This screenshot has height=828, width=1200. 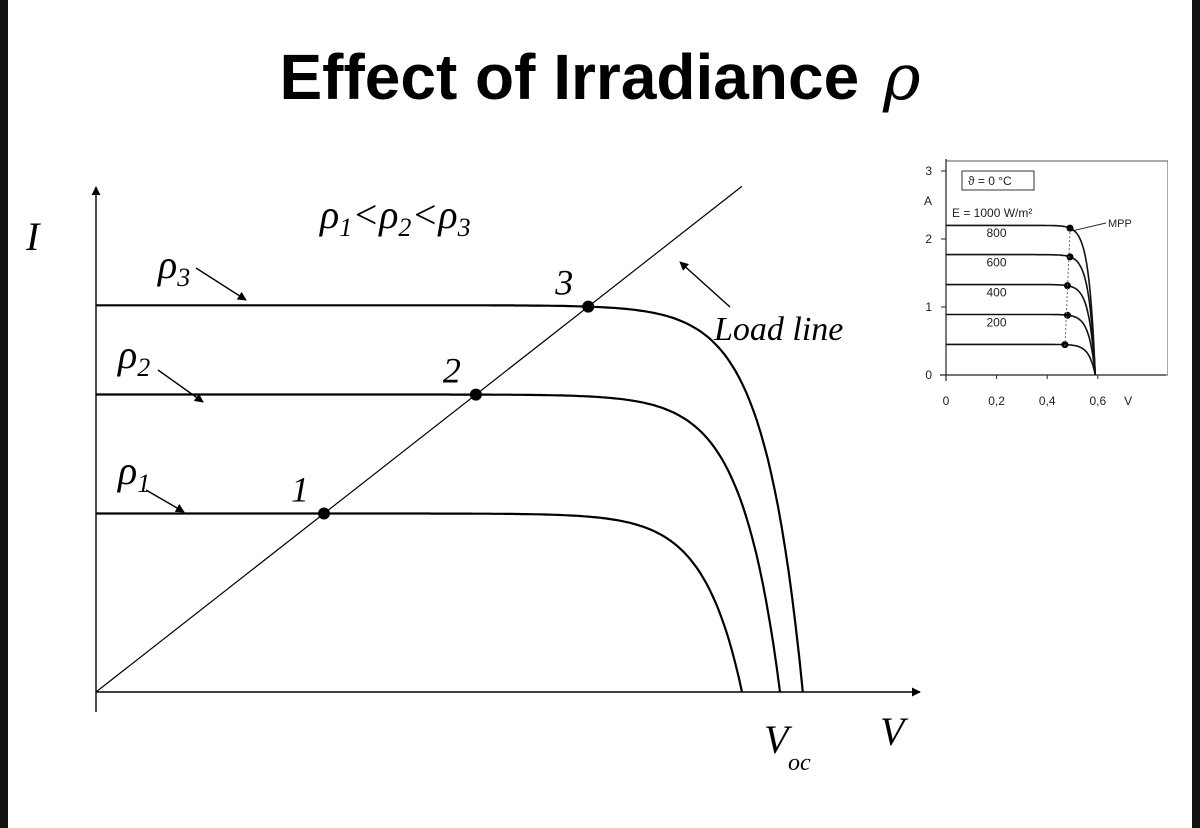 What do you see at coordinates (173, 267) in the screenshot?
I see `series-label-rho3: ρ3` at bounding box center [173, 267].